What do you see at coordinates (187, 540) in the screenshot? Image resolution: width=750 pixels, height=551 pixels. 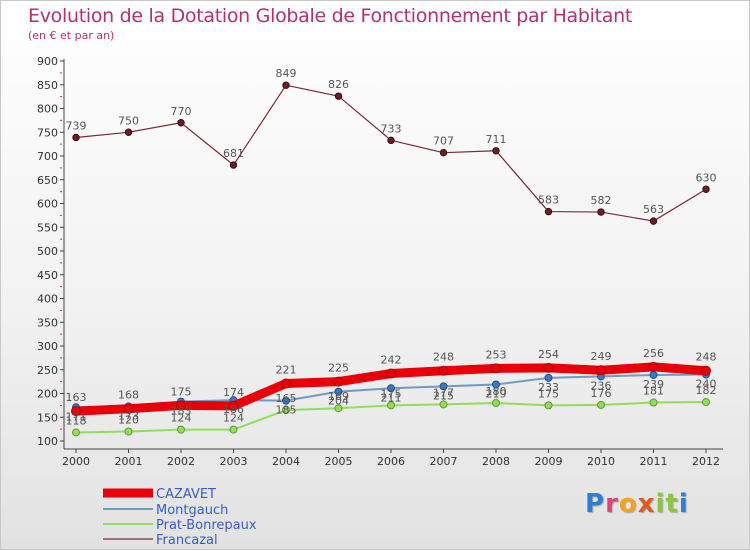 I see `legend-label-francazal: Francazal` at bounding box center [187, 540].